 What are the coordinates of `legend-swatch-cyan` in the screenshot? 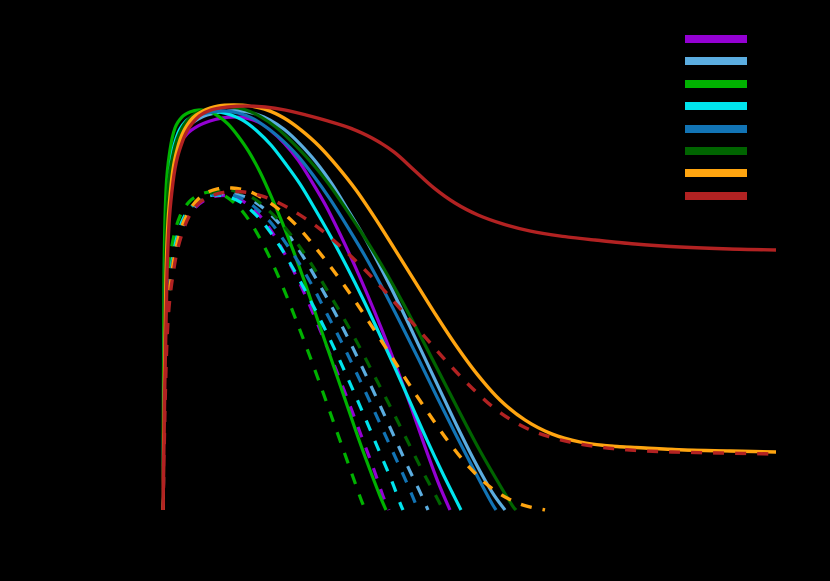 It's located at (716, 106).